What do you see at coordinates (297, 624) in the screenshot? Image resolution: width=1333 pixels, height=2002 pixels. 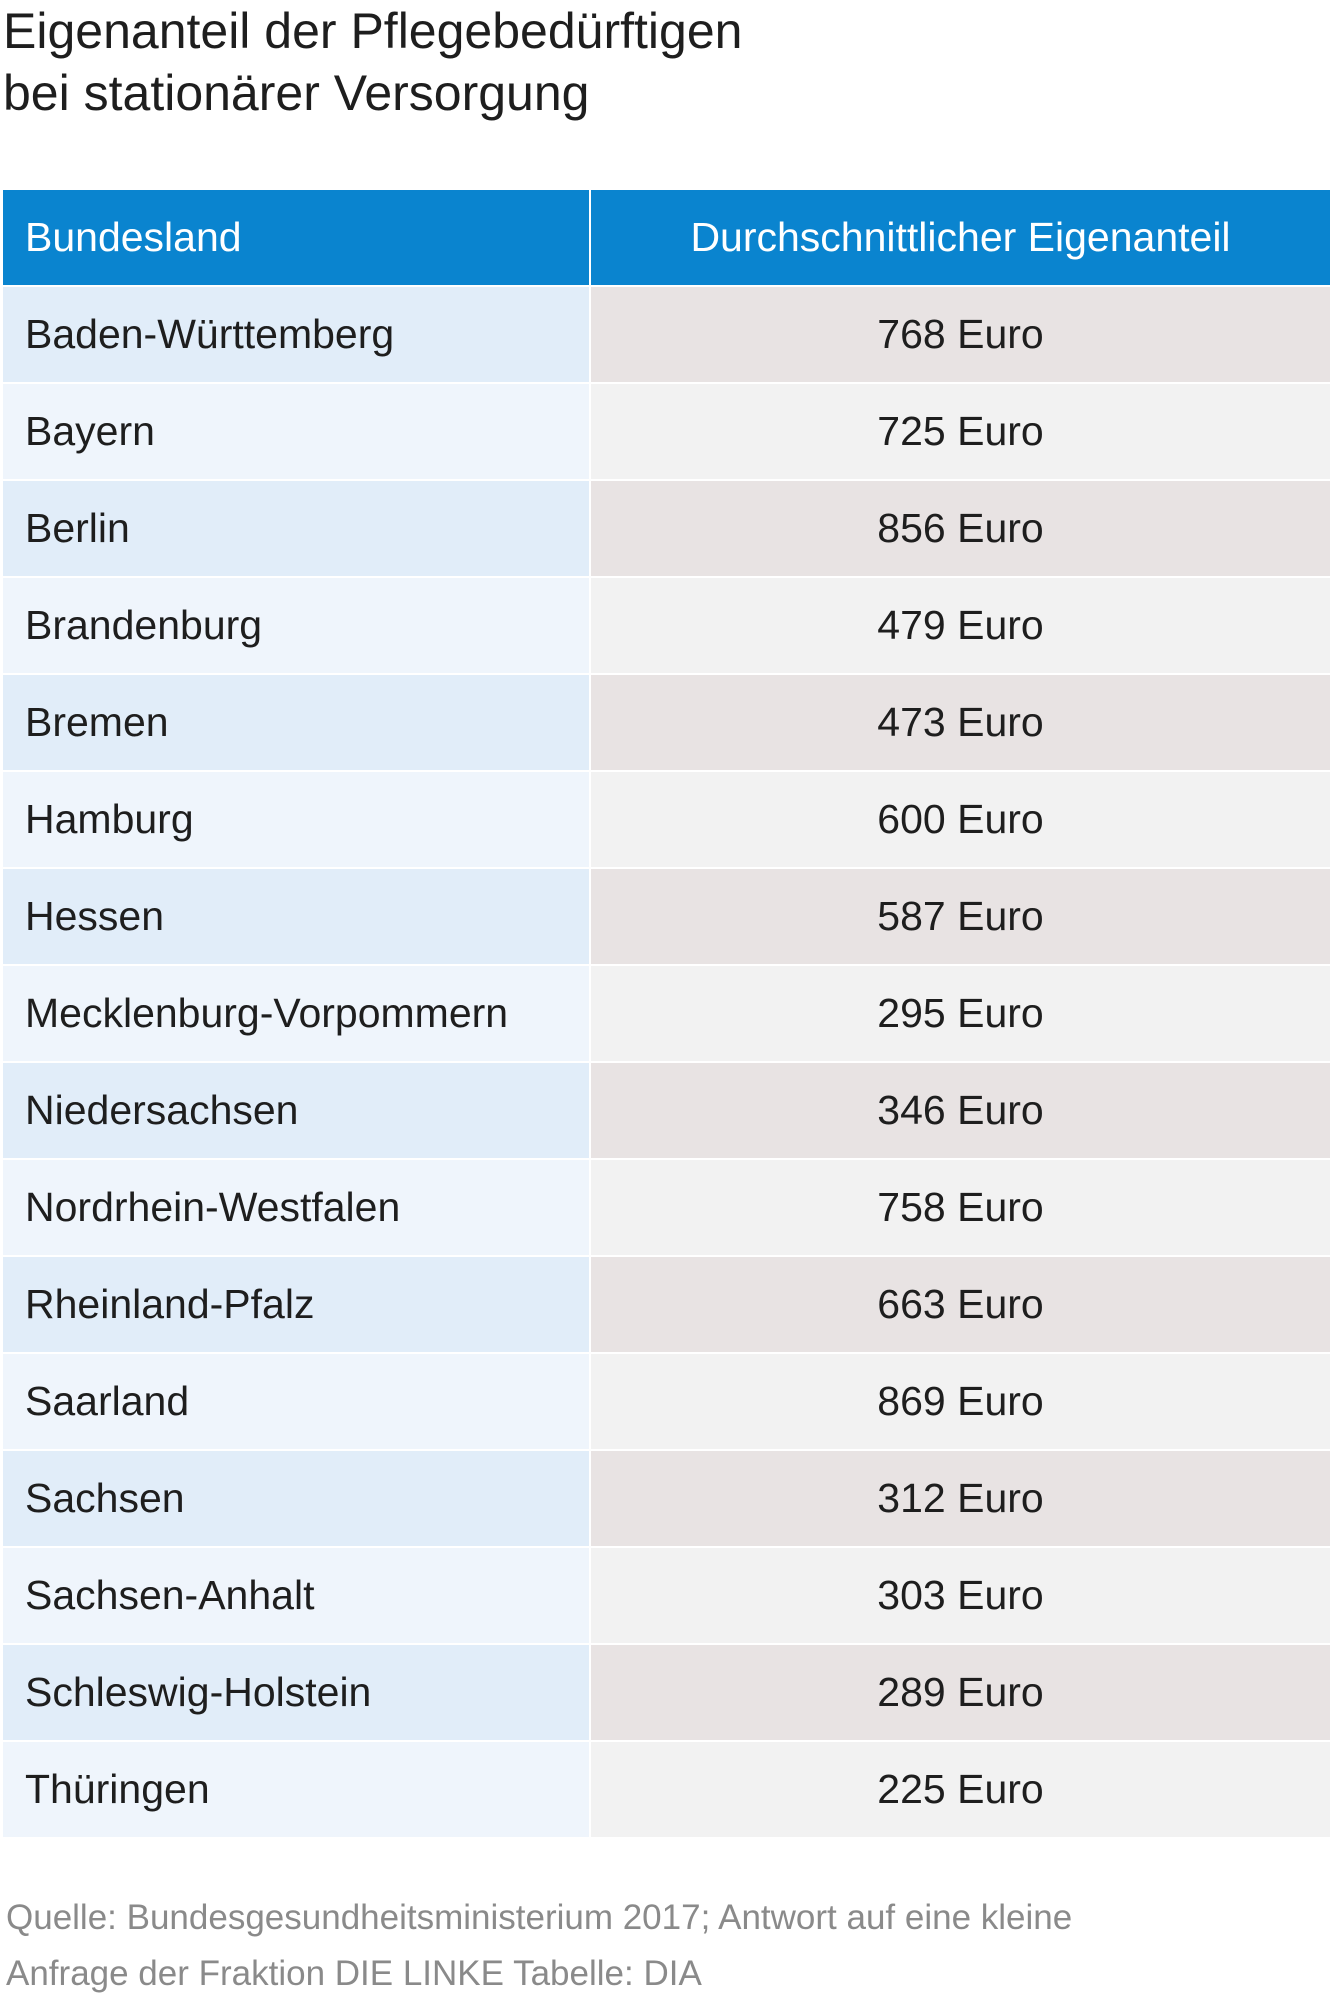 I see `cell-bundesland: Brandenburg` at bounding box center [297, 624].